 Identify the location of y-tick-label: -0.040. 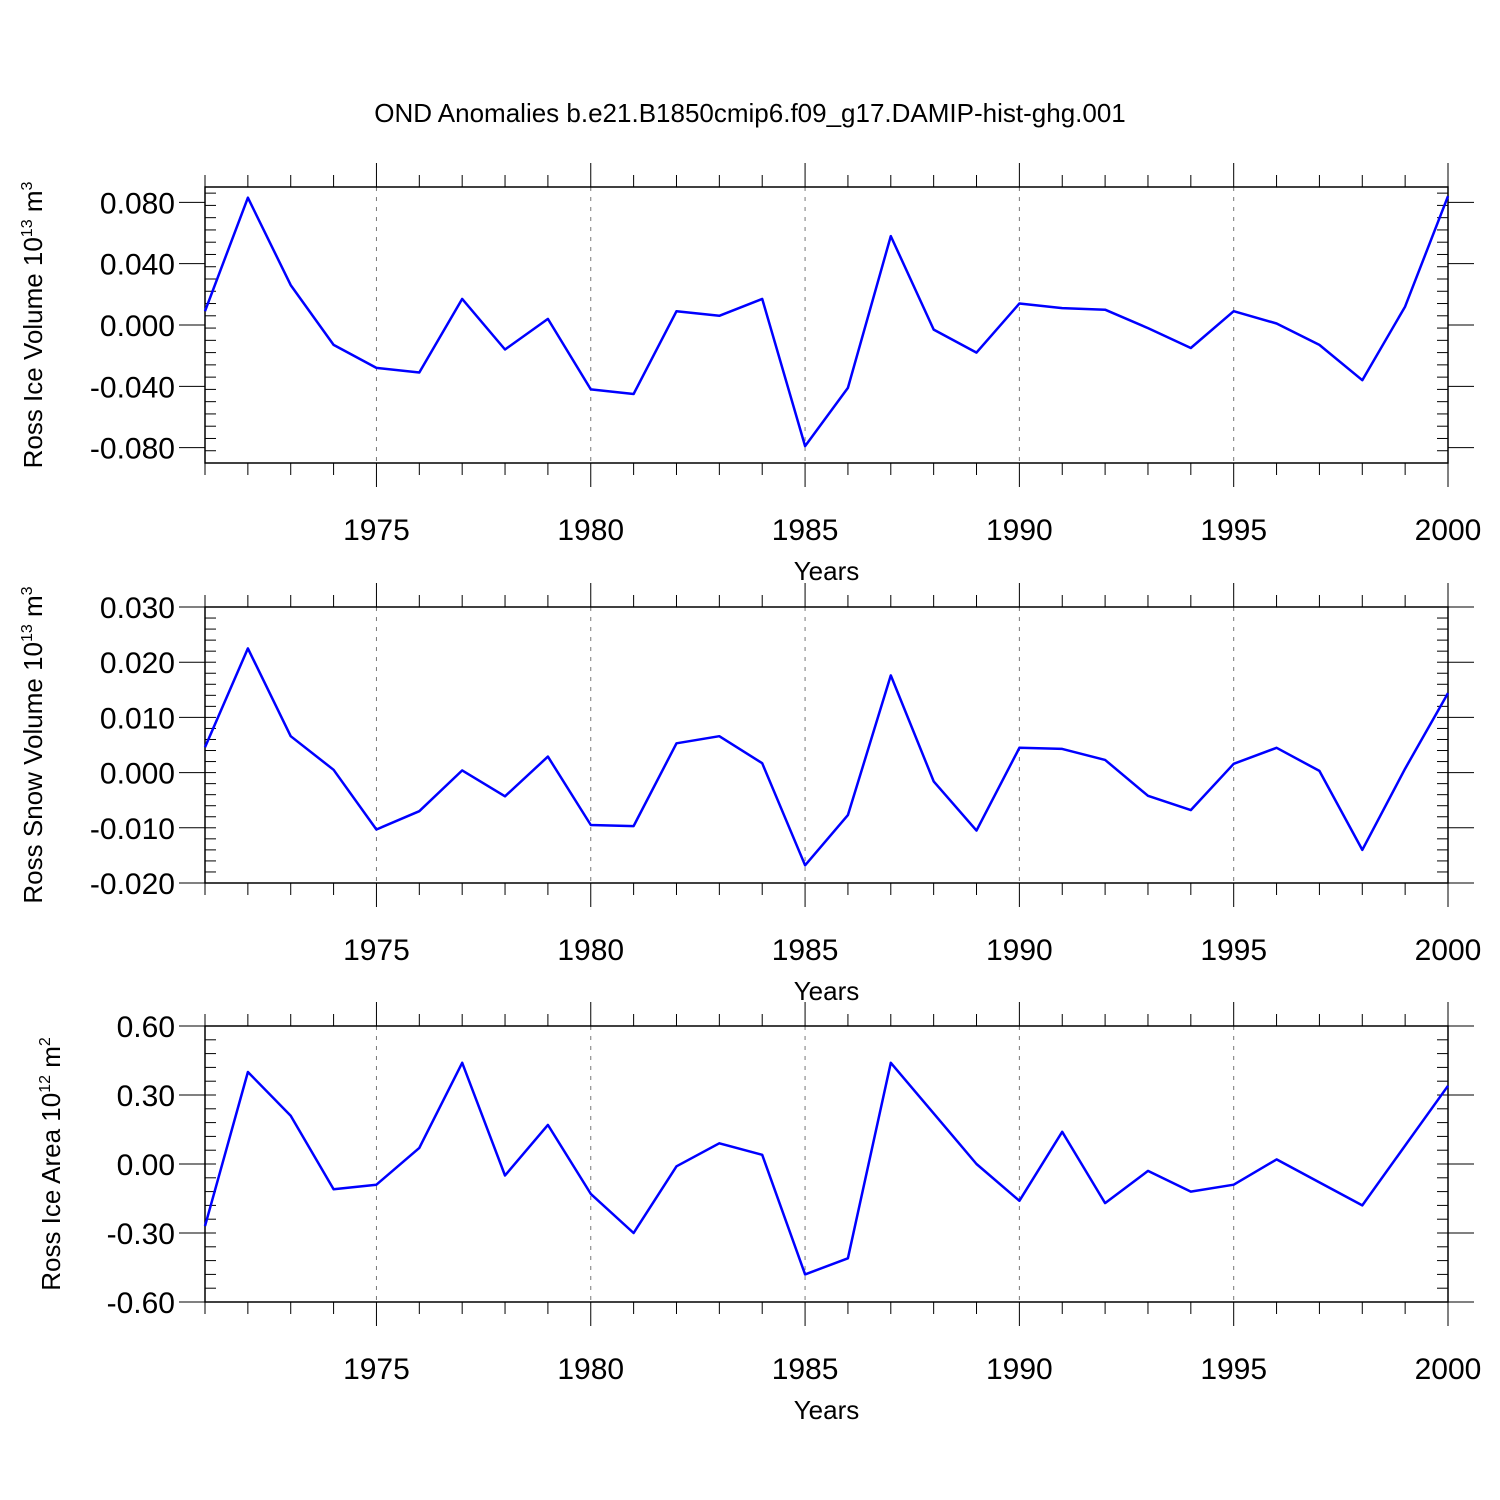
(132, 387).